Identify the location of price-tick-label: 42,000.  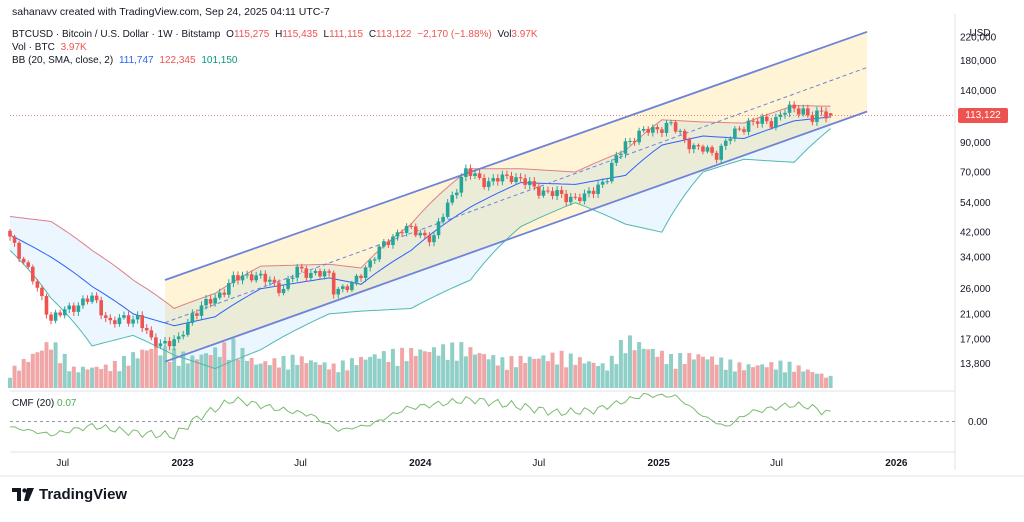
(975, 233).